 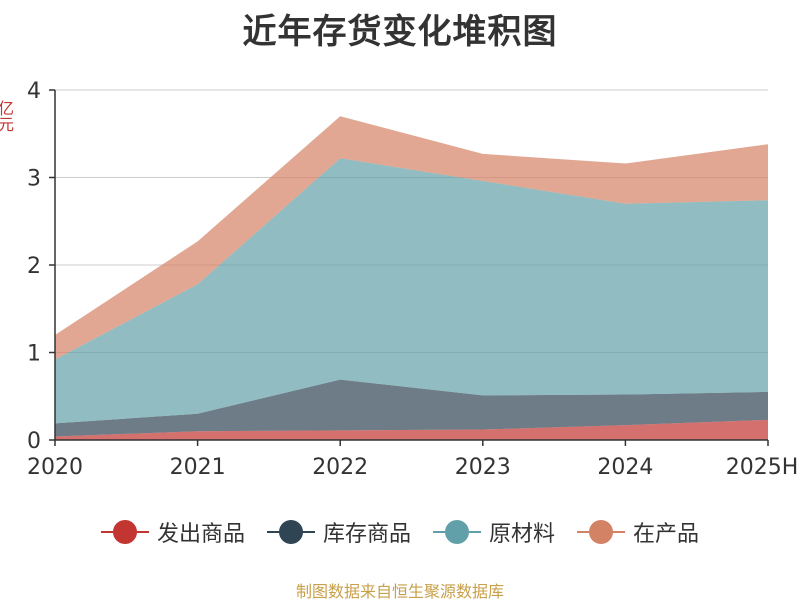 I want to click on legend-label: 库存商品, so click(x=366, y=534).